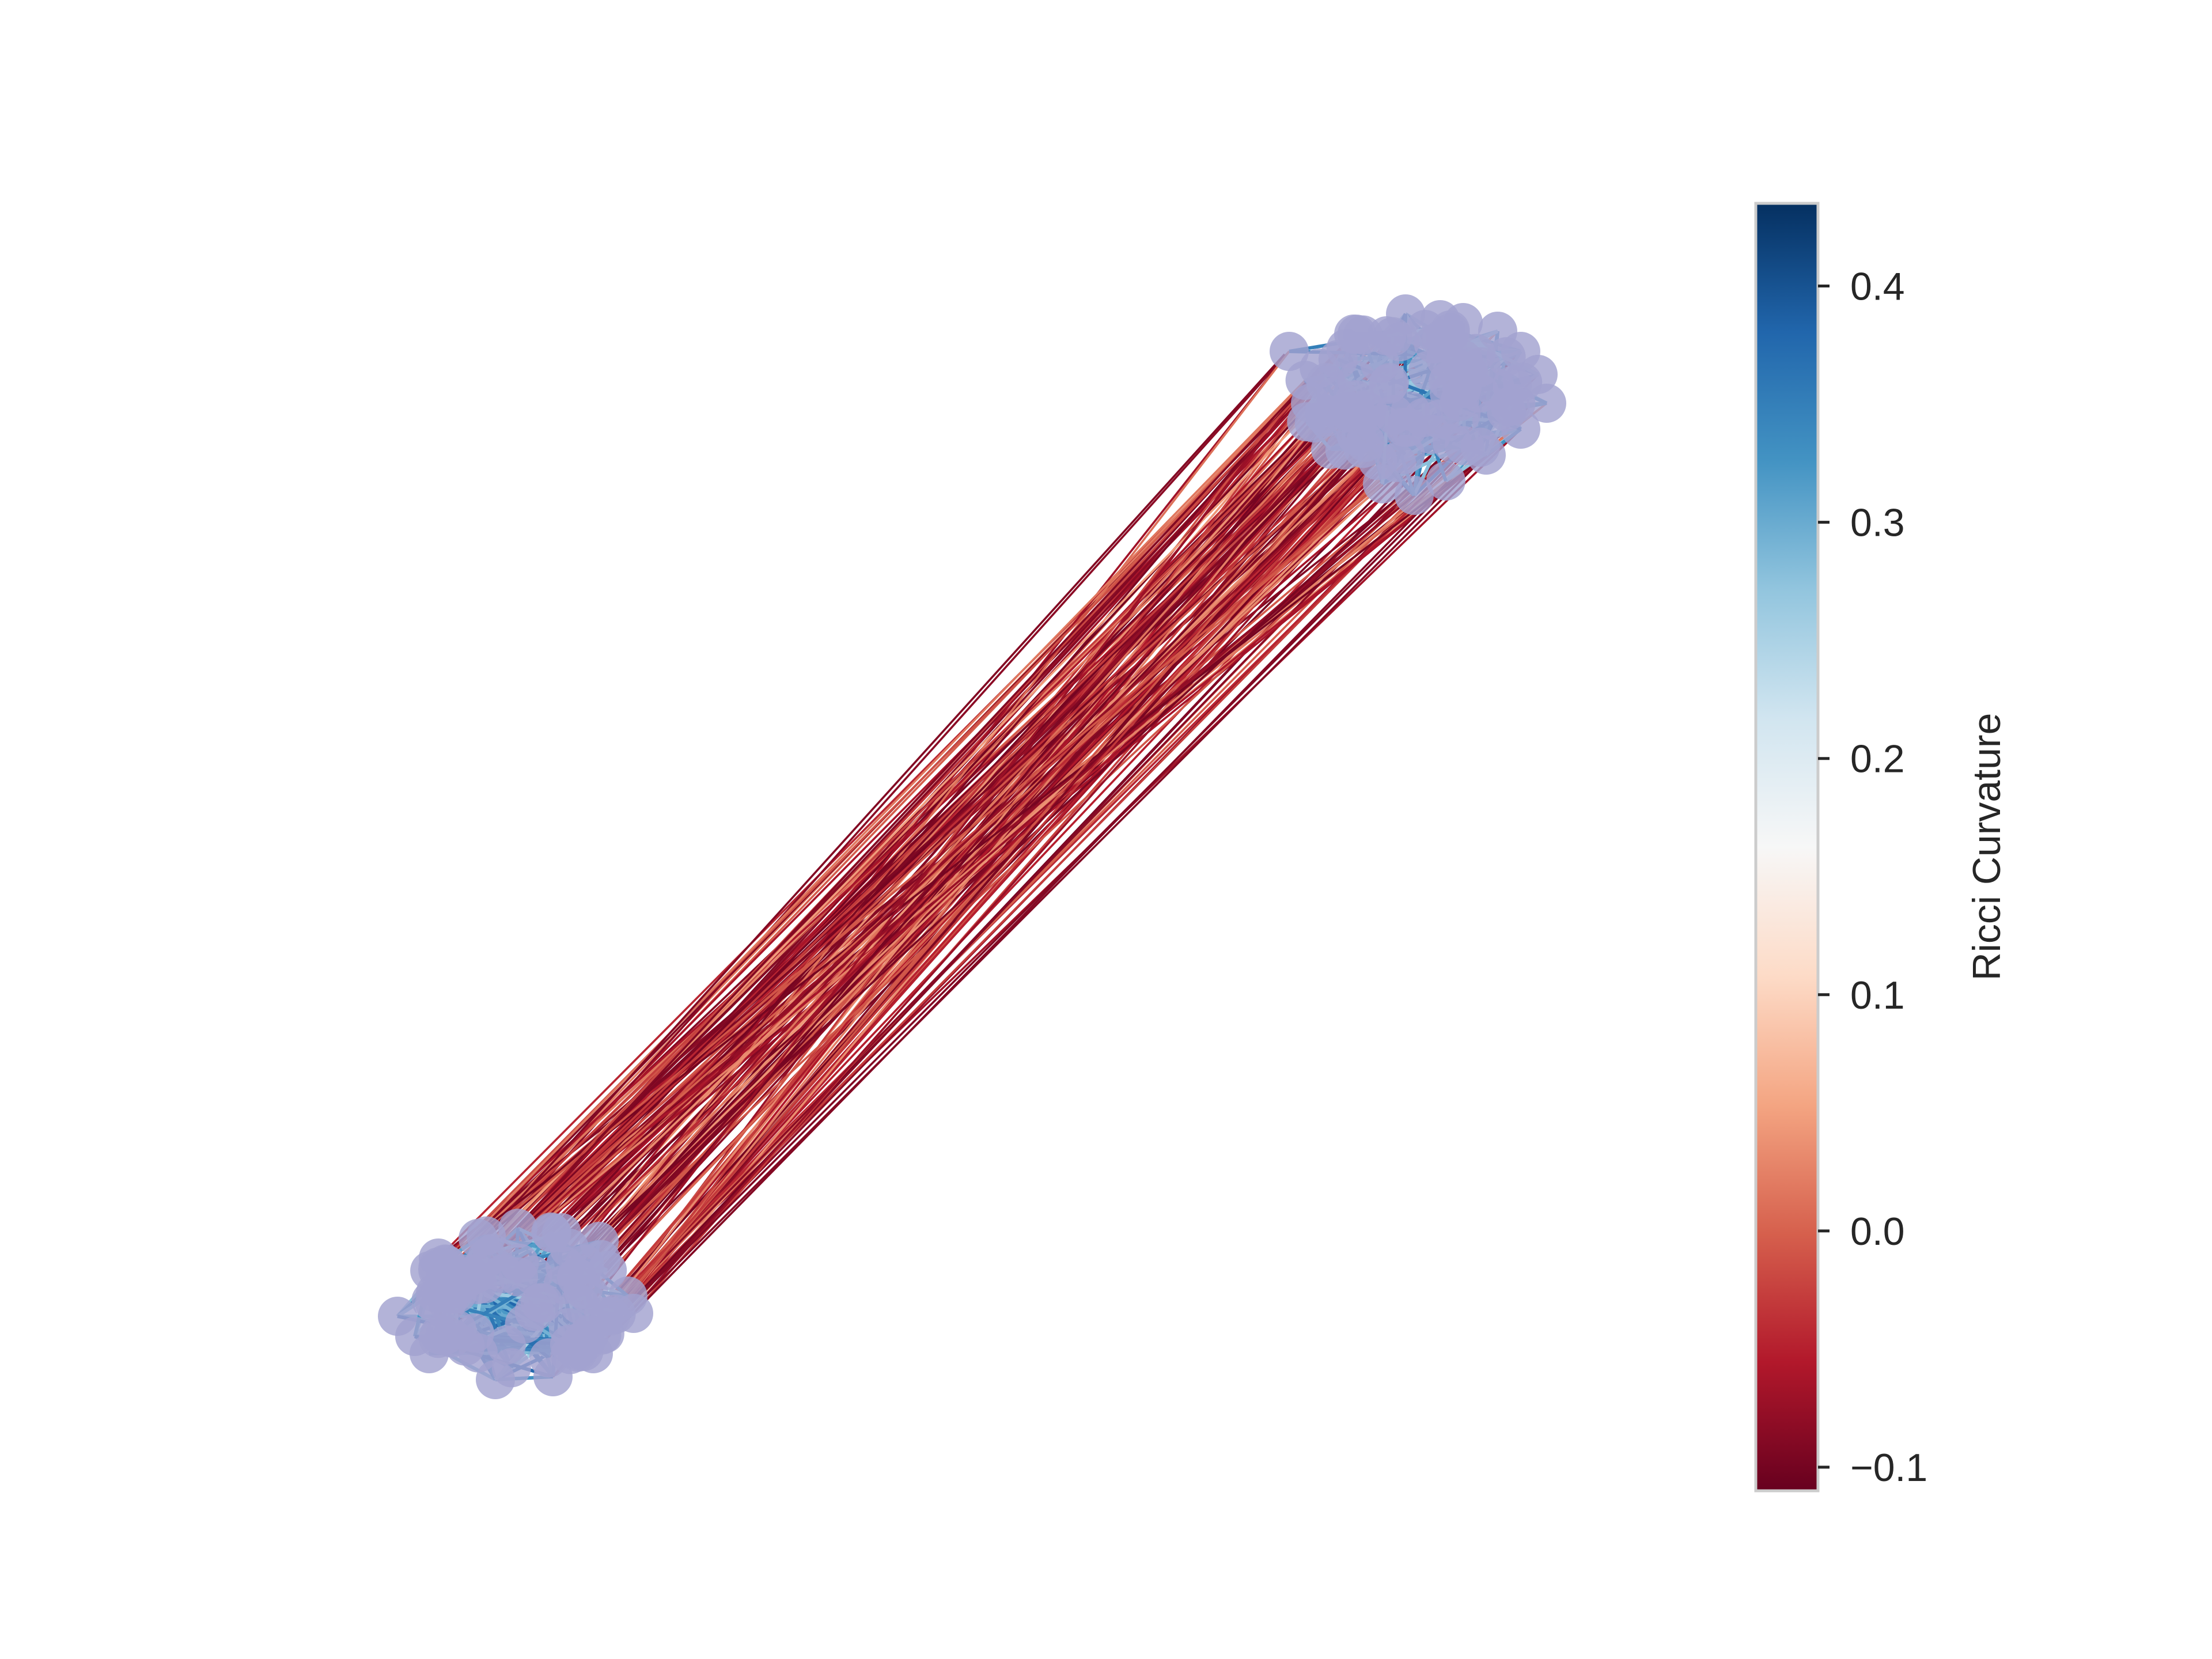 The height and width of the screenshot is (1659, 2212). Describe the element at coordinates (1877, 523) in the screenshot. I see `colorbar-tick-label: 0.3` at that location.